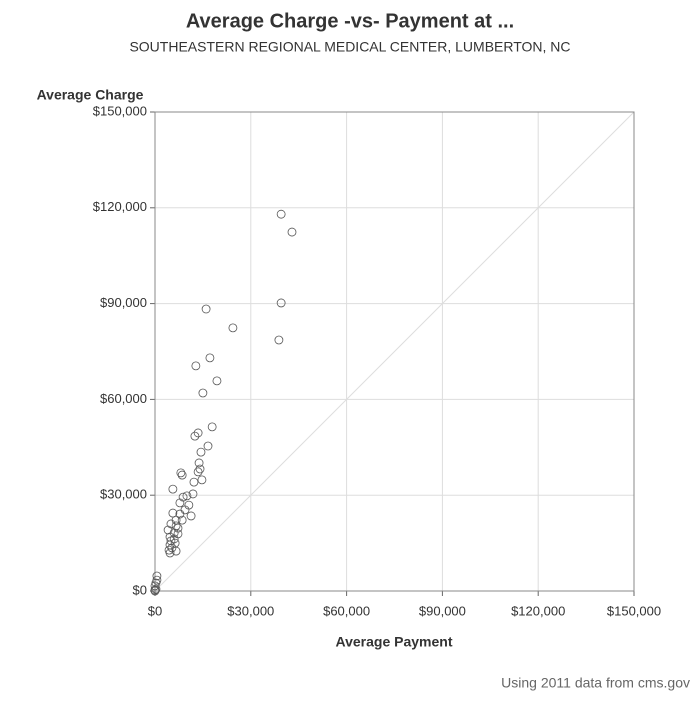  Describe the element at coordinates (634, 610) in the screenshot. I see `x-tick-label: $150,000` at that location.